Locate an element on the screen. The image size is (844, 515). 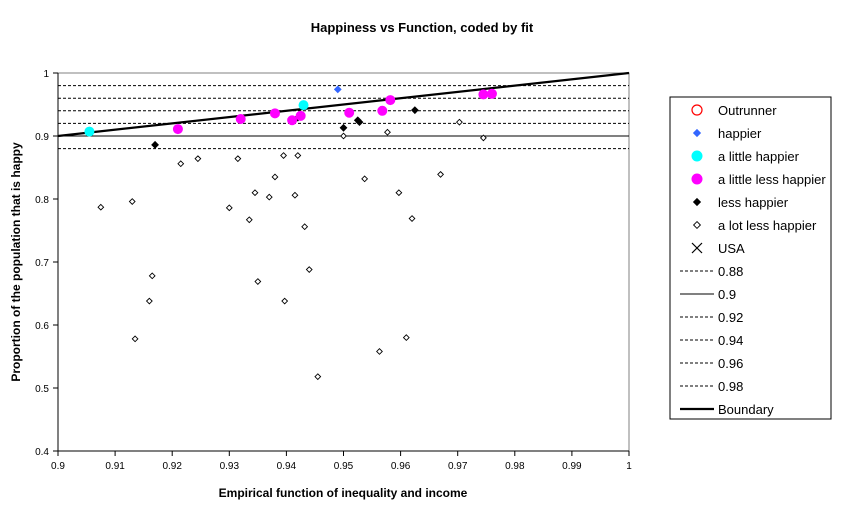
legend-item-a-little-happier: a little happier is located at coordinates (745, 156).